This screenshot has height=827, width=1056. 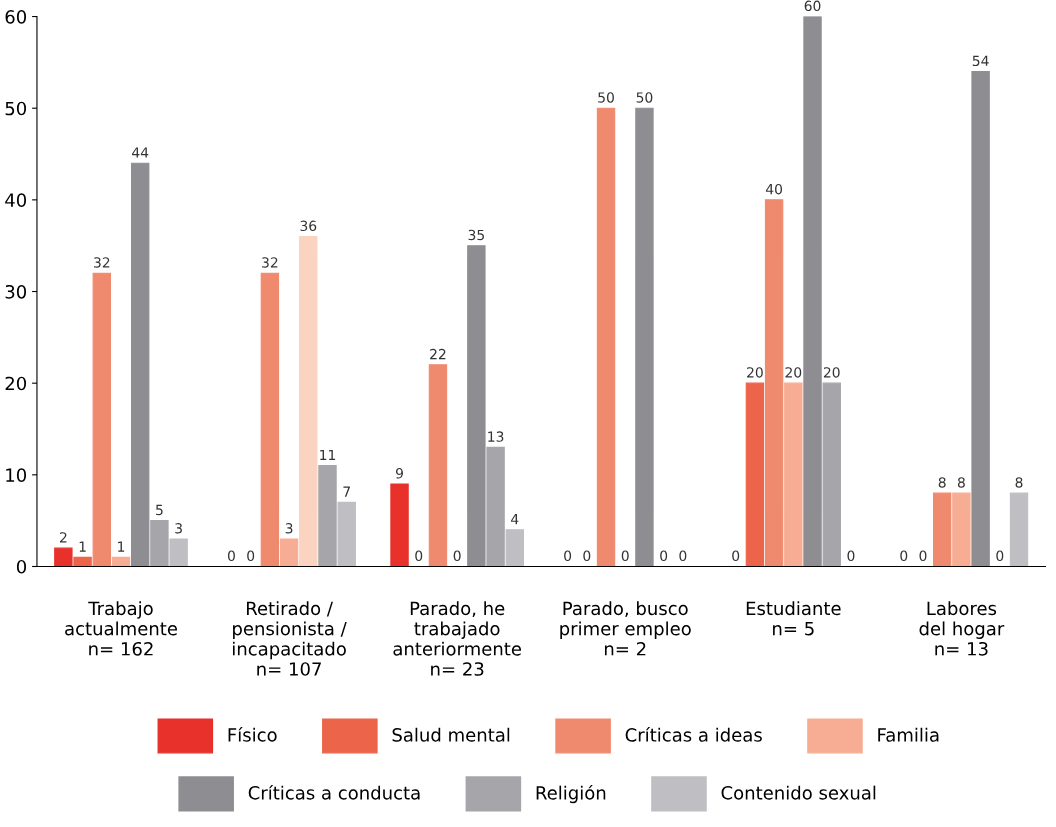 I want to click on x-tick-label: Parado, busco primer empleo n= 2, so click(x=625, y=628).